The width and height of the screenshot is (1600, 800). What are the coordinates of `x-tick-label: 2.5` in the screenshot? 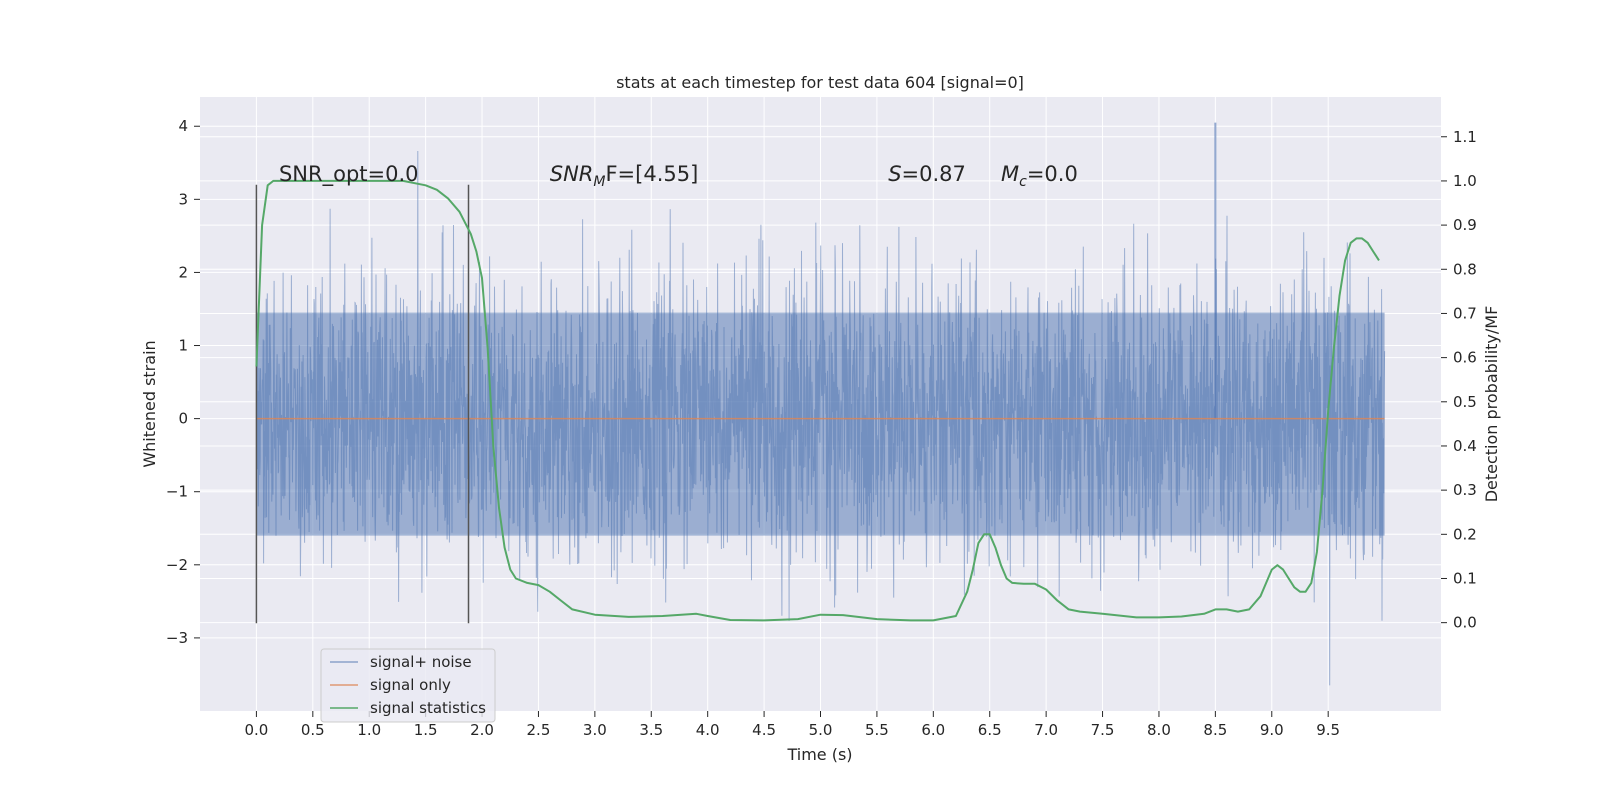 It's located at (539, 730).